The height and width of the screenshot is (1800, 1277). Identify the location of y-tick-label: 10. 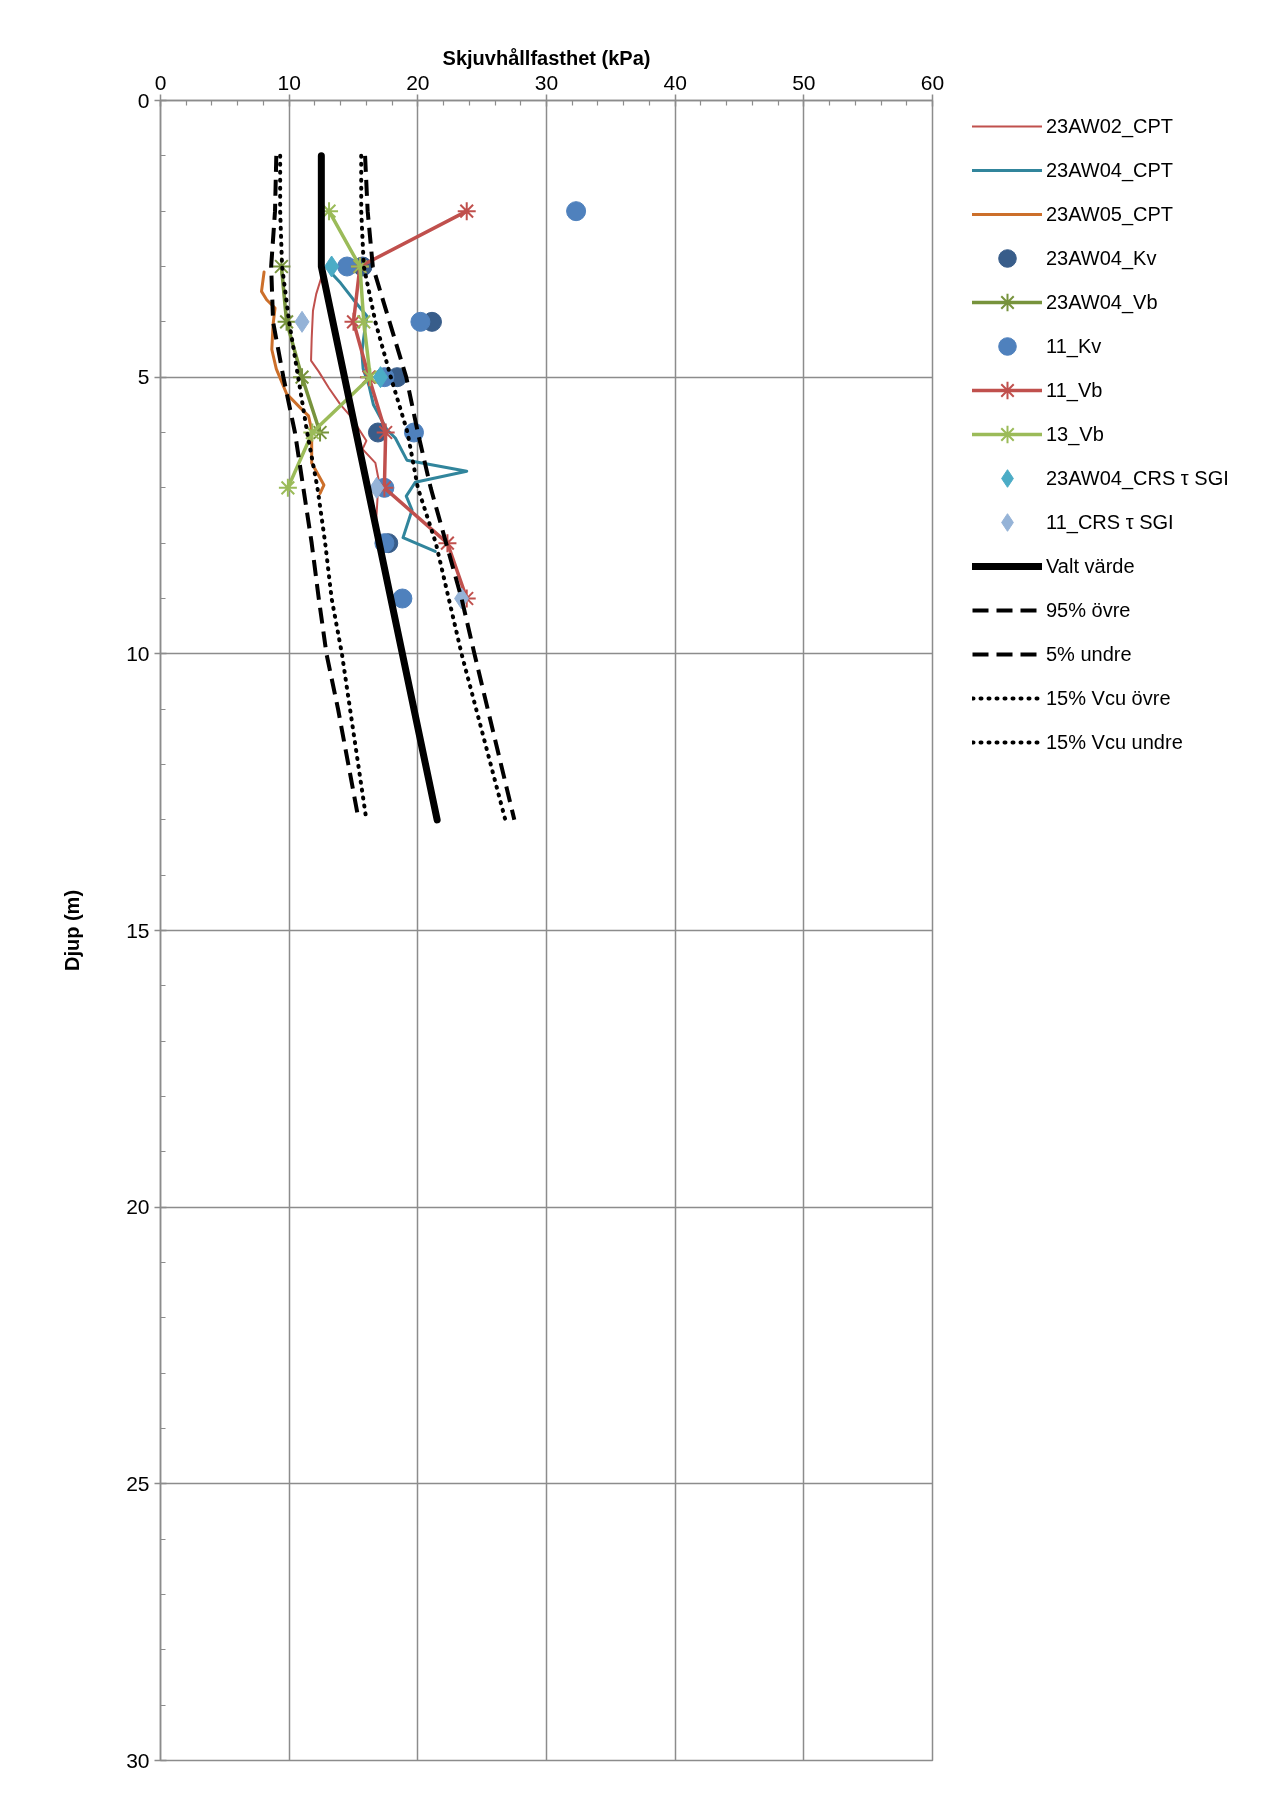
(138, 653).